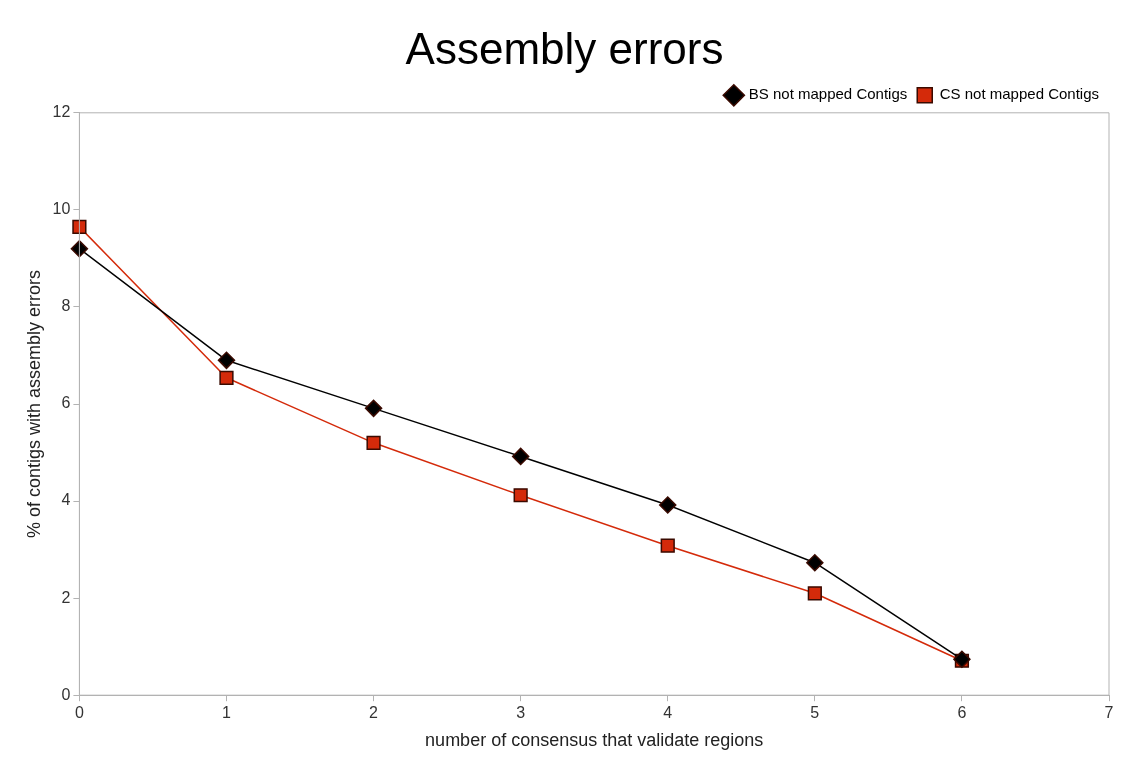 The image size is (1129, 761). What do you see at coordinates (828, 94) in the screenshot?
I see `legend-label: BS not mapped Contigs` at bounding box center [828, 94].